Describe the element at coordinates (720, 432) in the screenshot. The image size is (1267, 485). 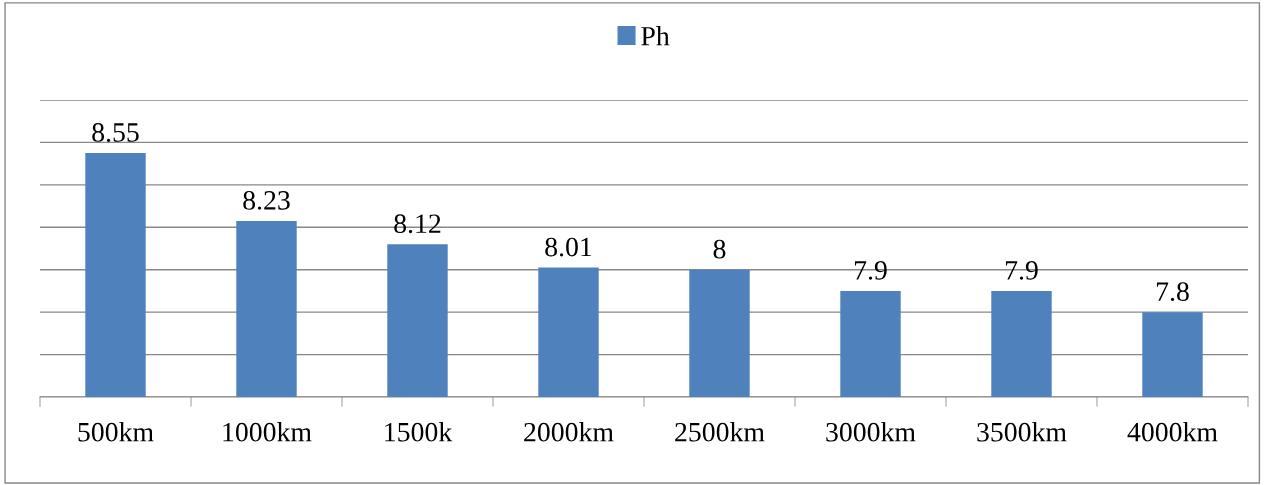
I see `x-tick-label: 2500km` at that location.